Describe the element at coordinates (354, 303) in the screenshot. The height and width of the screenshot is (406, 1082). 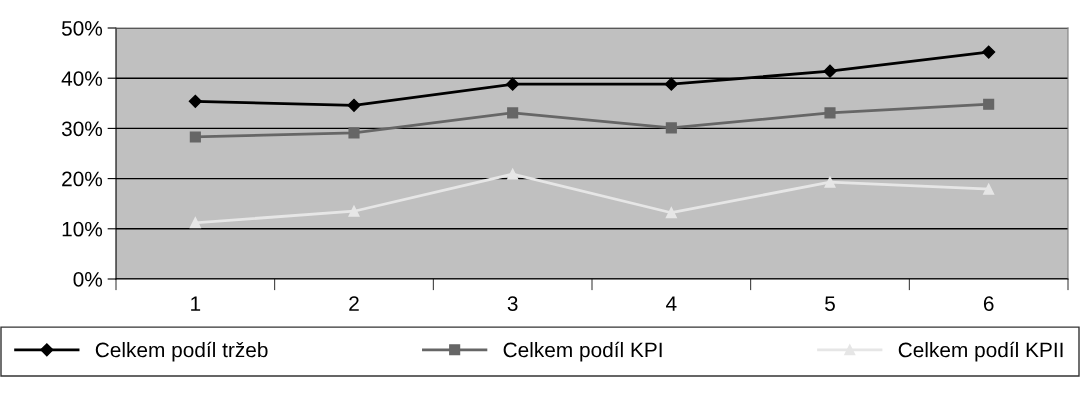
I see `x-tick-label: 2` at that location.